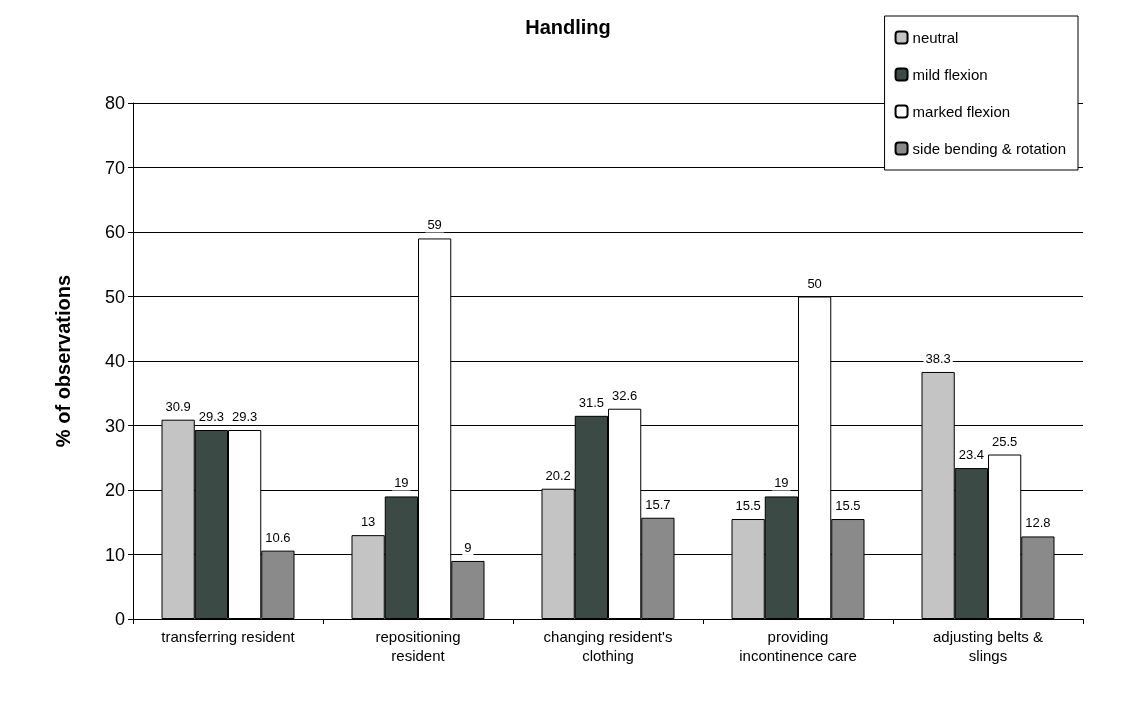  What do you see at coordinates (178, 406) in the screenshot?
I see `data-label: 30.9` at bounding box center [178, 406].